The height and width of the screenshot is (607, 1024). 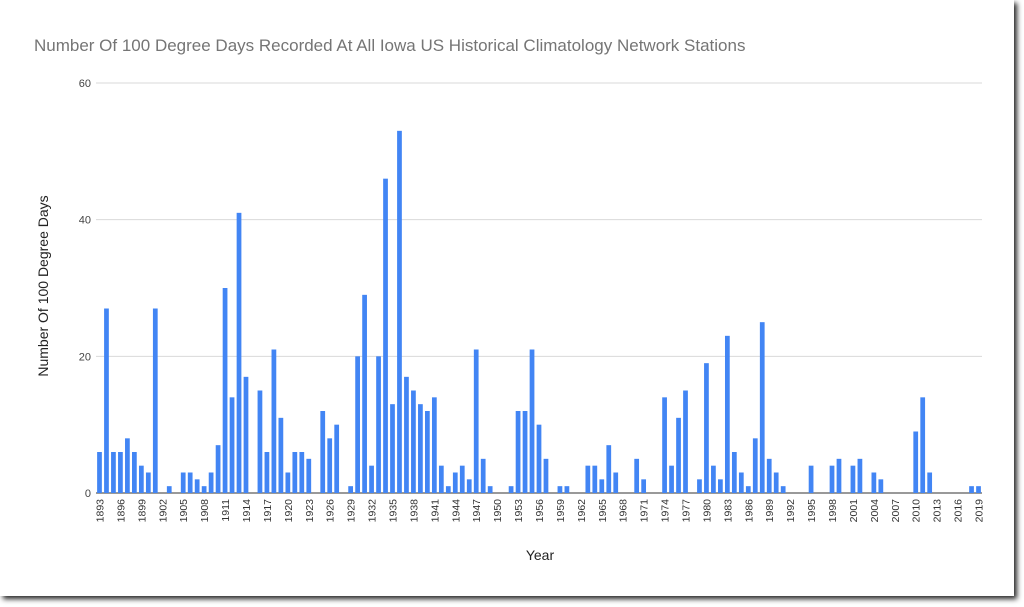 What do you see at coordinates (959, 511) in the screenshot?
I see `x-tick-label: 2016` at bounding box center [959, 511].